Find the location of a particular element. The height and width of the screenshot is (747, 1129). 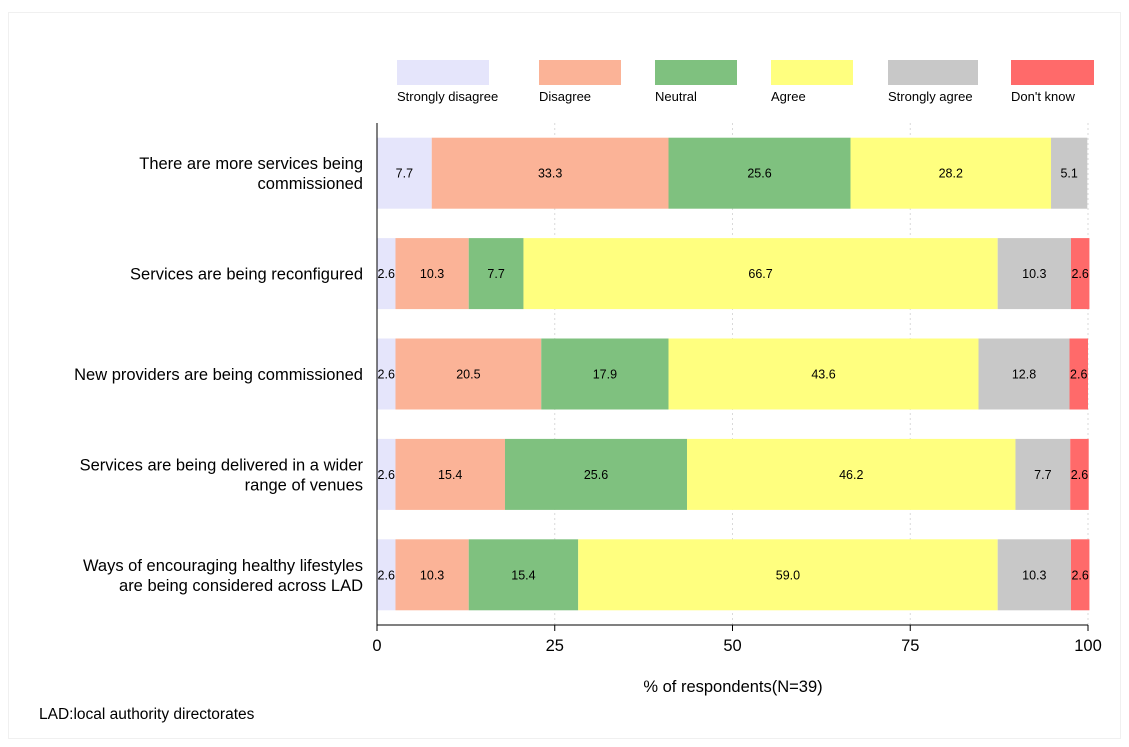

legend-item: Neutral is located at coordinates (696, 82).